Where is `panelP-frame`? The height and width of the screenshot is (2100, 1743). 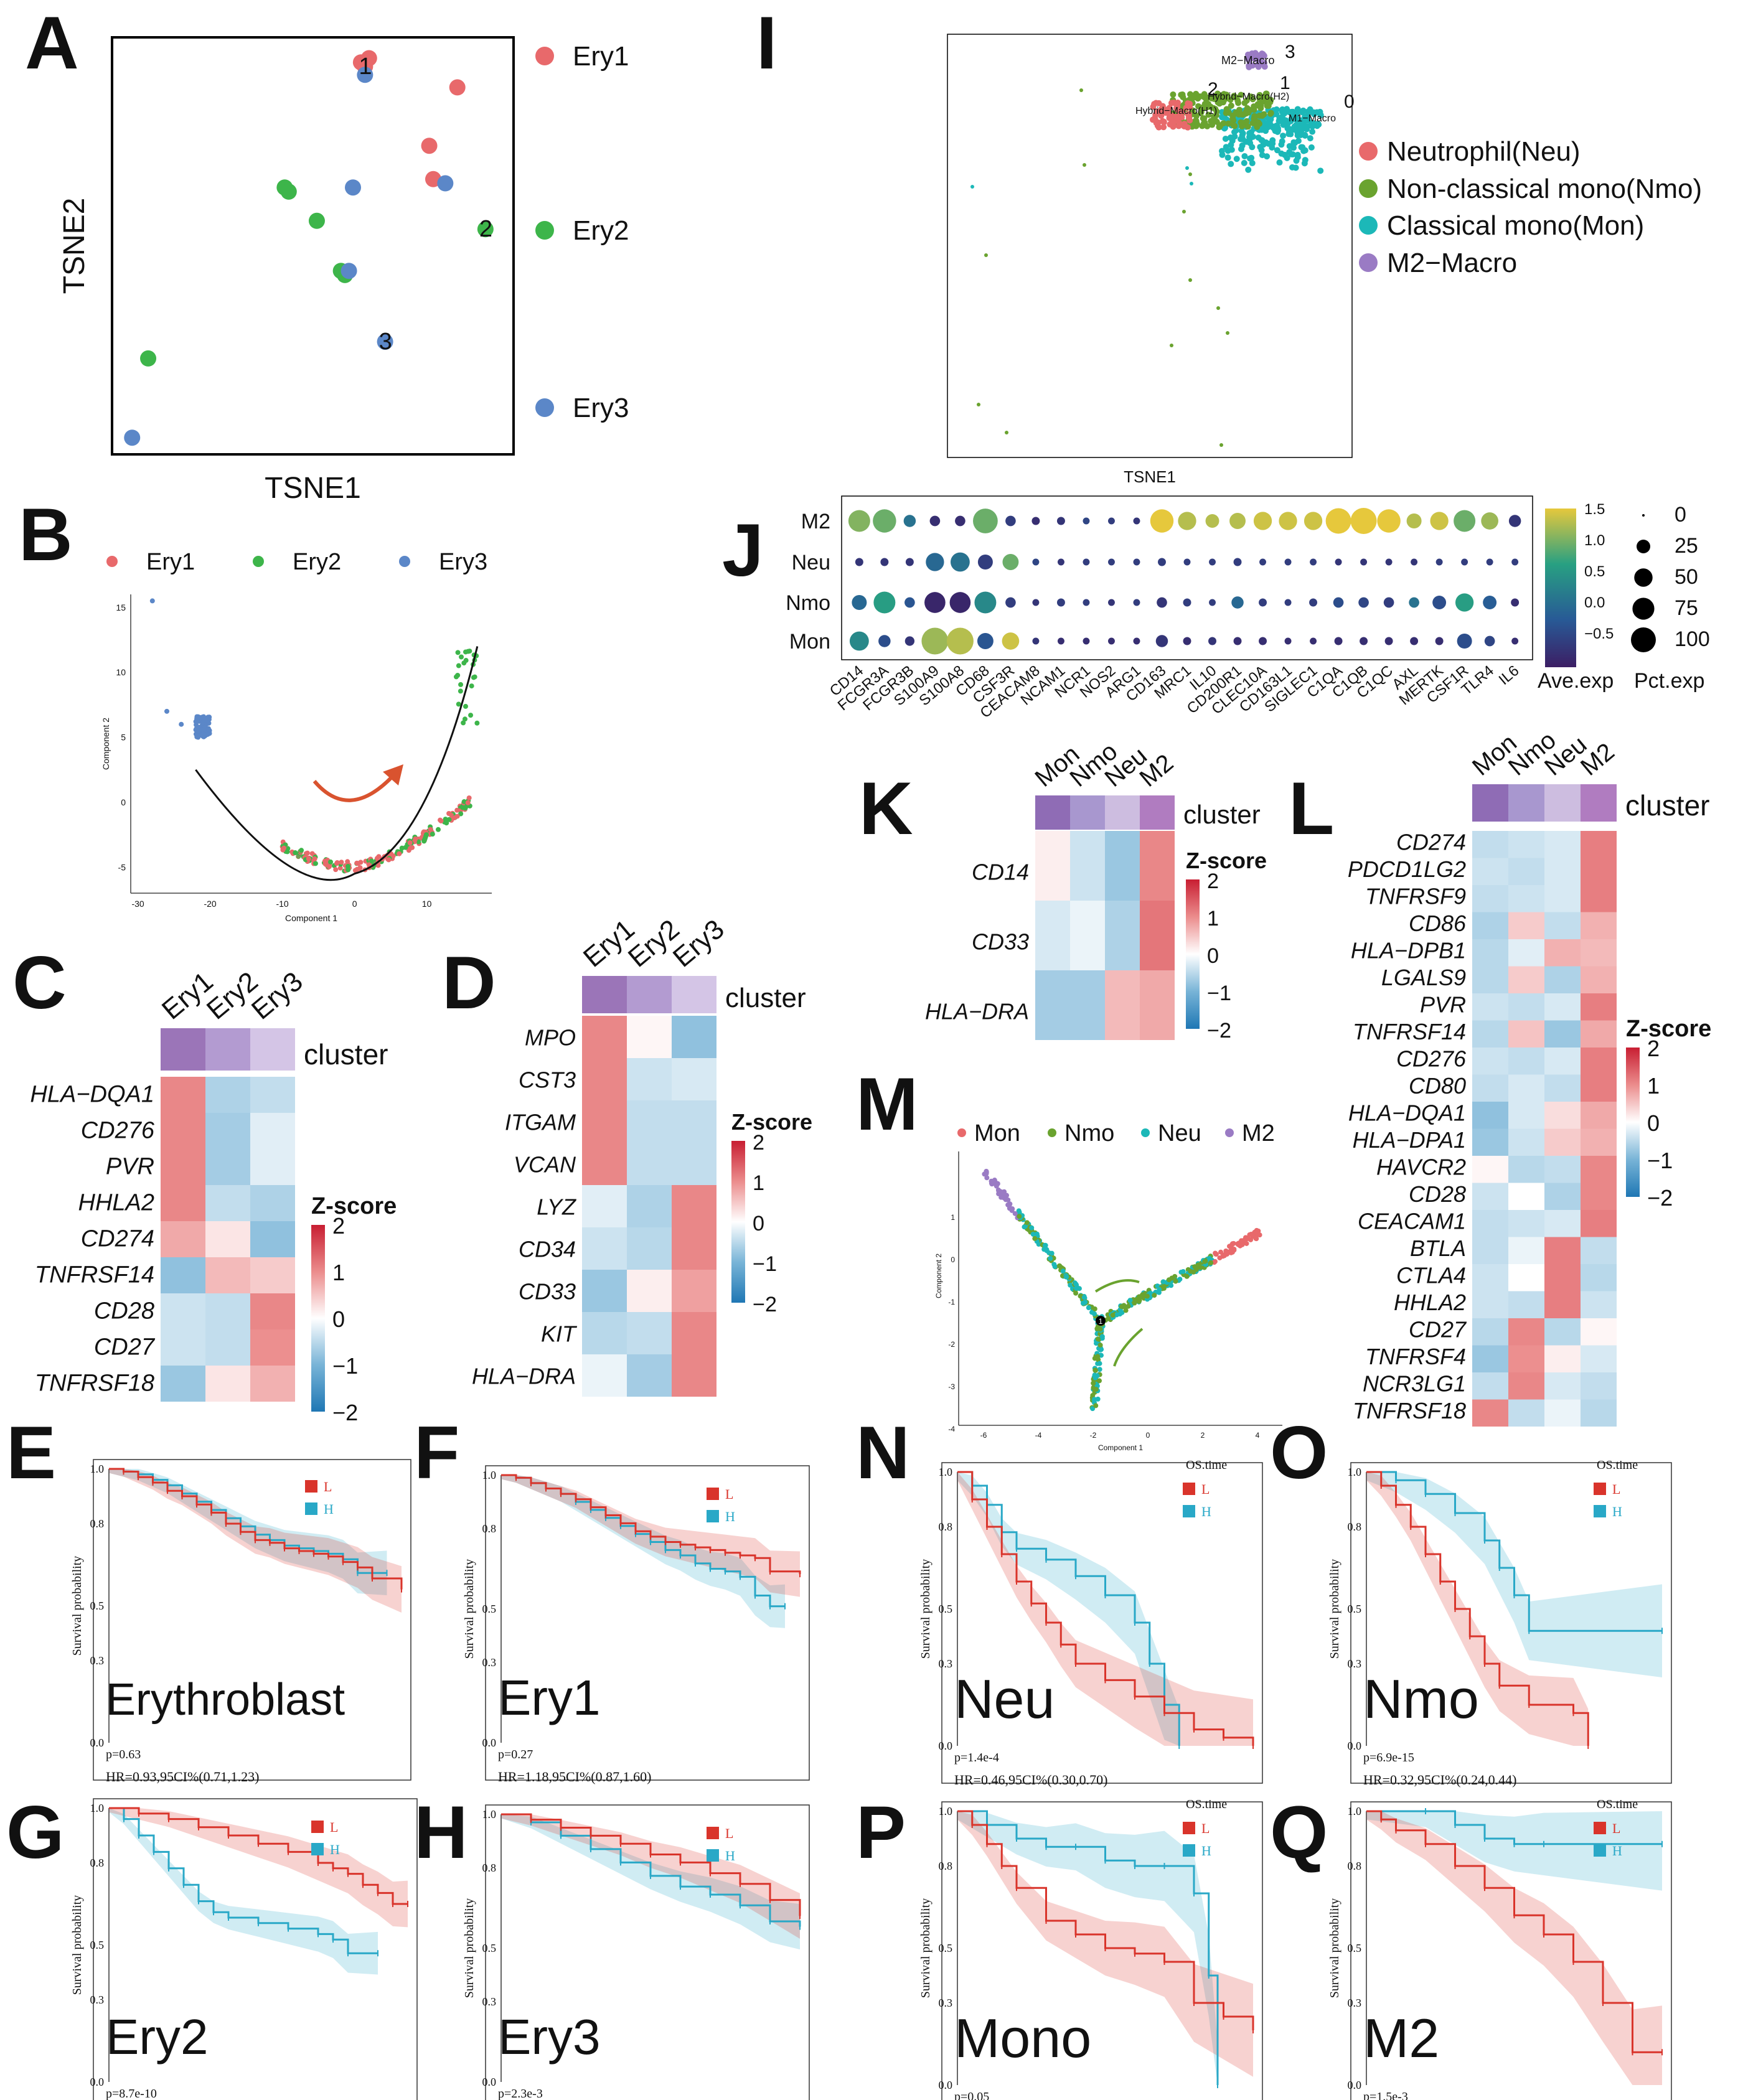 panelP-frame is located at coordinates (1102, 1950).